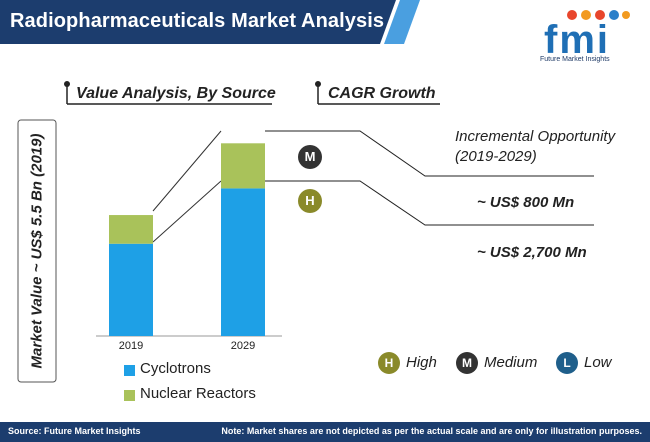 The image size is (650, 442). Describe the element at coordinates (131, 346) in the screenshot. I see `category-label-2019: 2019` at that location.